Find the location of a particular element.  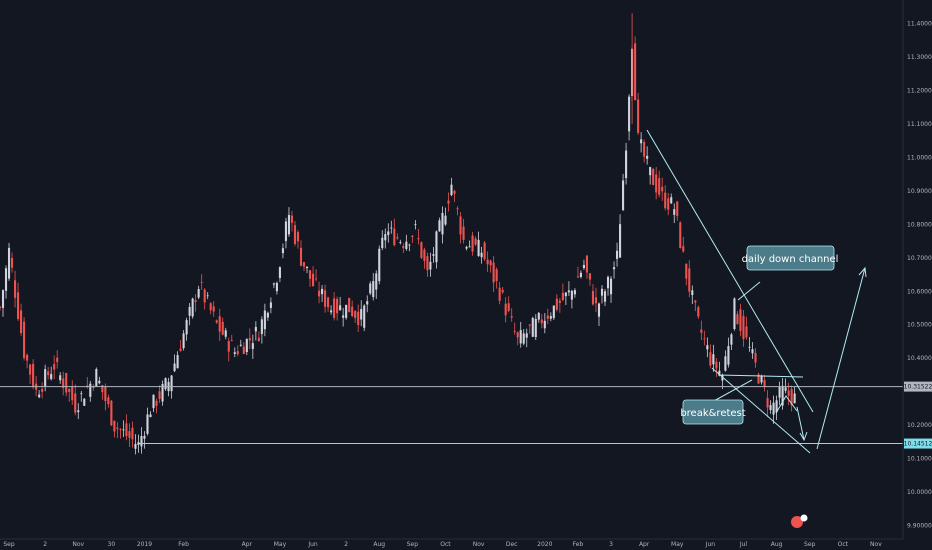

x-tick-label: Feb is located at coordinates (183, 544).